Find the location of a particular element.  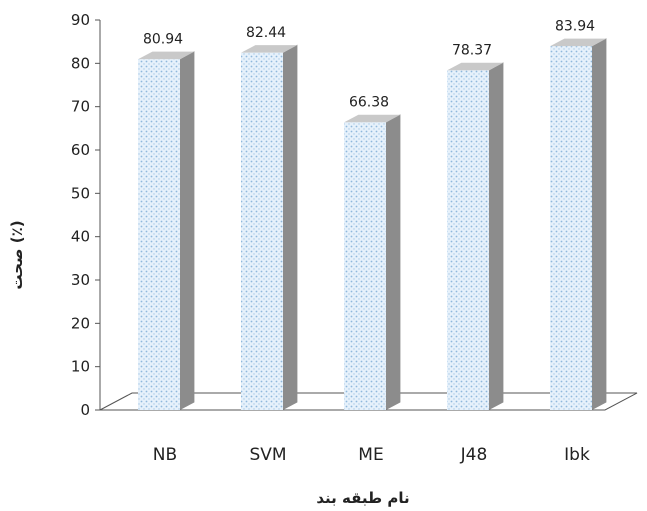

x-category-label: SVM is located at coordinates (267, 455).